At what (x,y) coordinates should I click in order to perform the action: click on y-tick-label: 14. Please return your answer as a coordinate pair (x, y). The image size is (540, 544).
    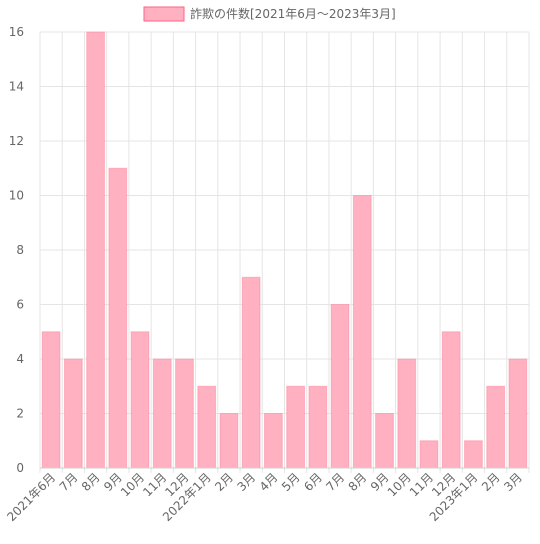
    Looking at the image, I should click on (16, 87).